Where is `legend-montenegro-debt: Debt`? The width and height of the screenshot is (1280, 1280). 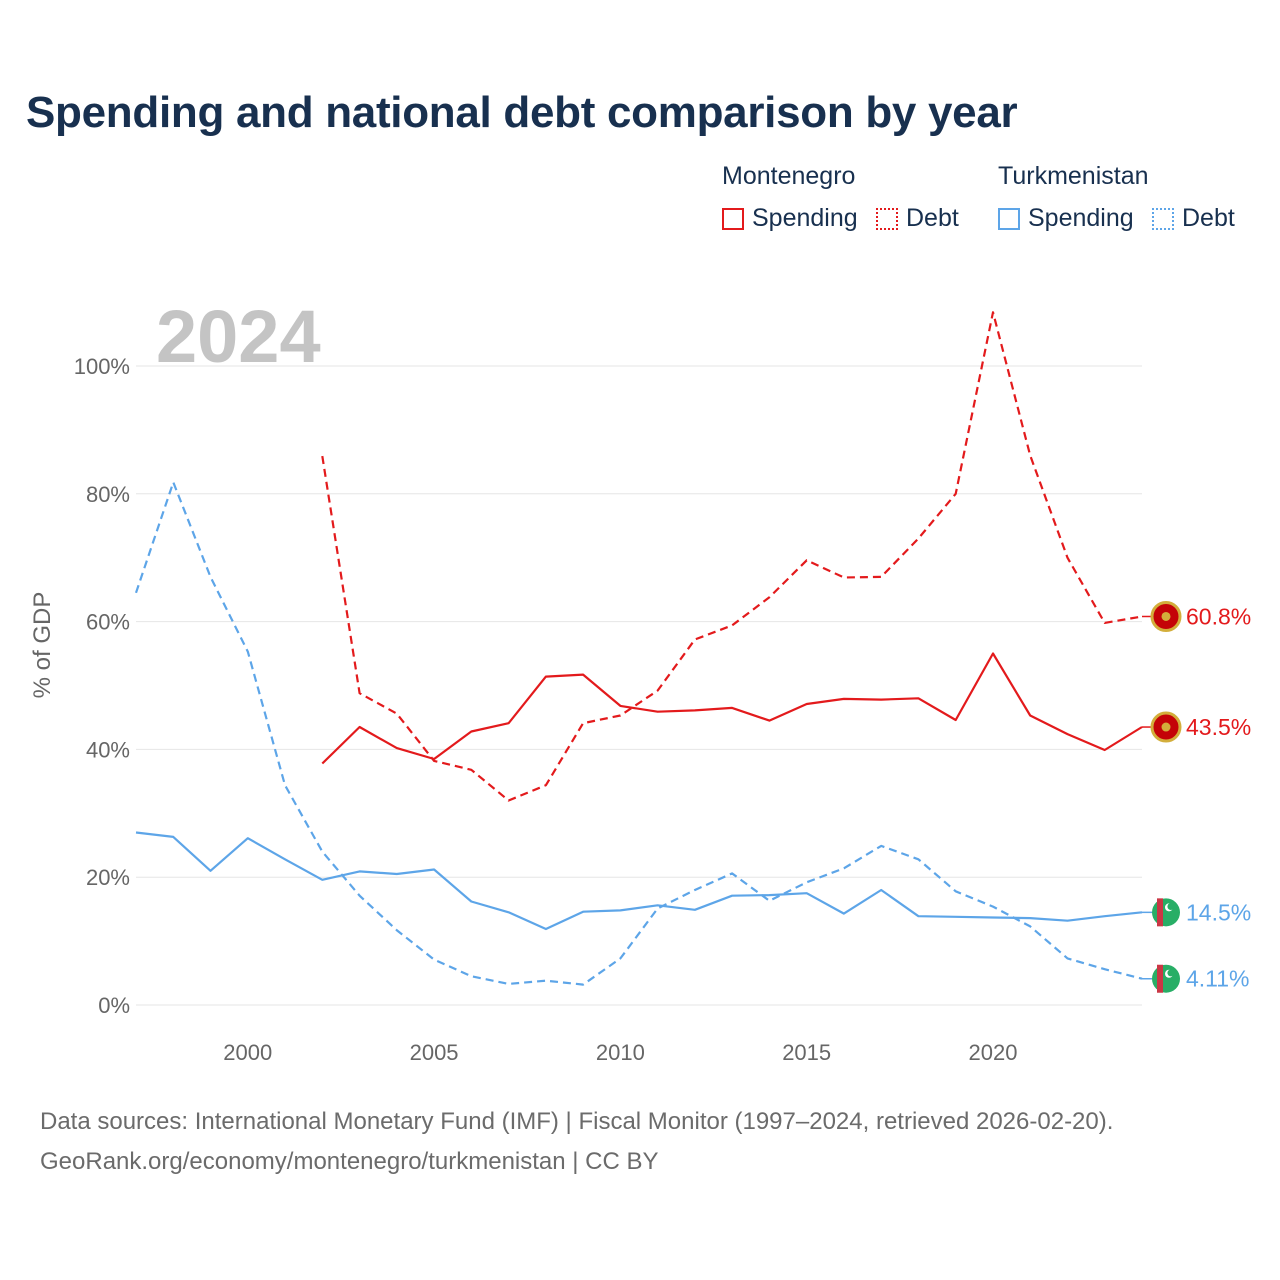
legend-montenegro-debt: Debt is located at coordinates (917, 218).